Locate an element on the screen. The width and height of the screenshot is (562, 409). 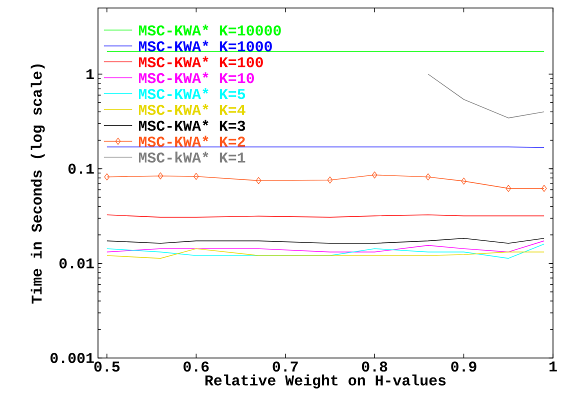
y-tick-label: 0.001 is located at coordinates (72, 358).